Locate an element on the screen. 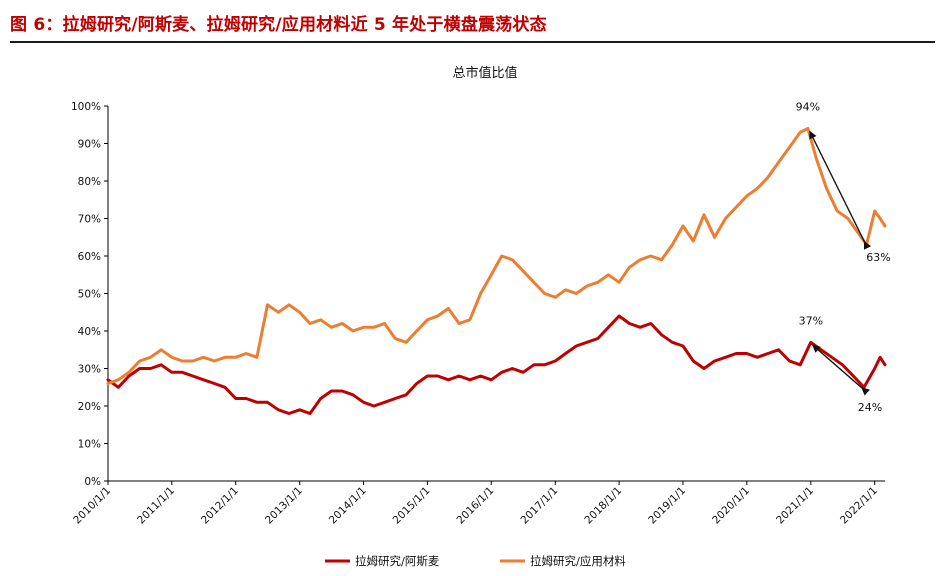 The image size is (945, 576). y-tick-label: 90% is located at coordinates (89, 145).